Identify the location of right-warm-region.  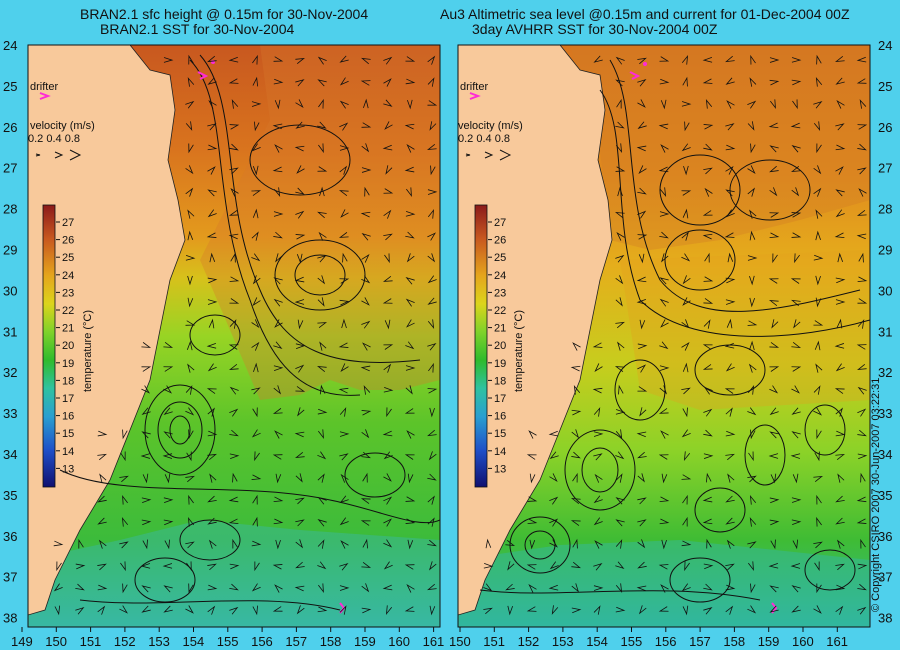
(720, 147).